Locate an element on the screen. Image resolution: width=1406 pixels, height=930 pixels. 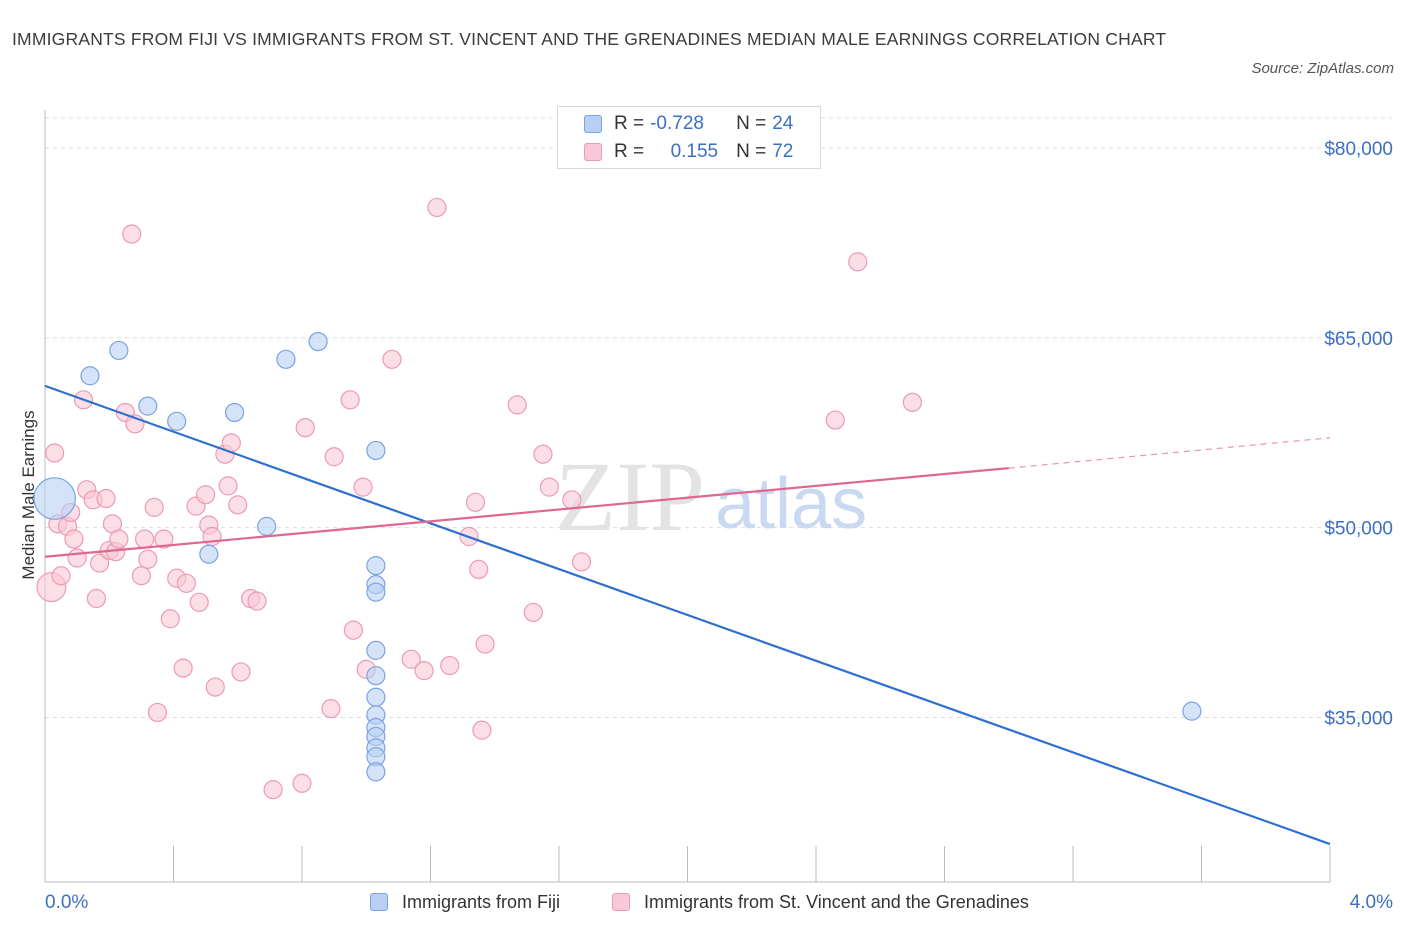
legend-swatch-fiji is located at coordinates (379, 902).